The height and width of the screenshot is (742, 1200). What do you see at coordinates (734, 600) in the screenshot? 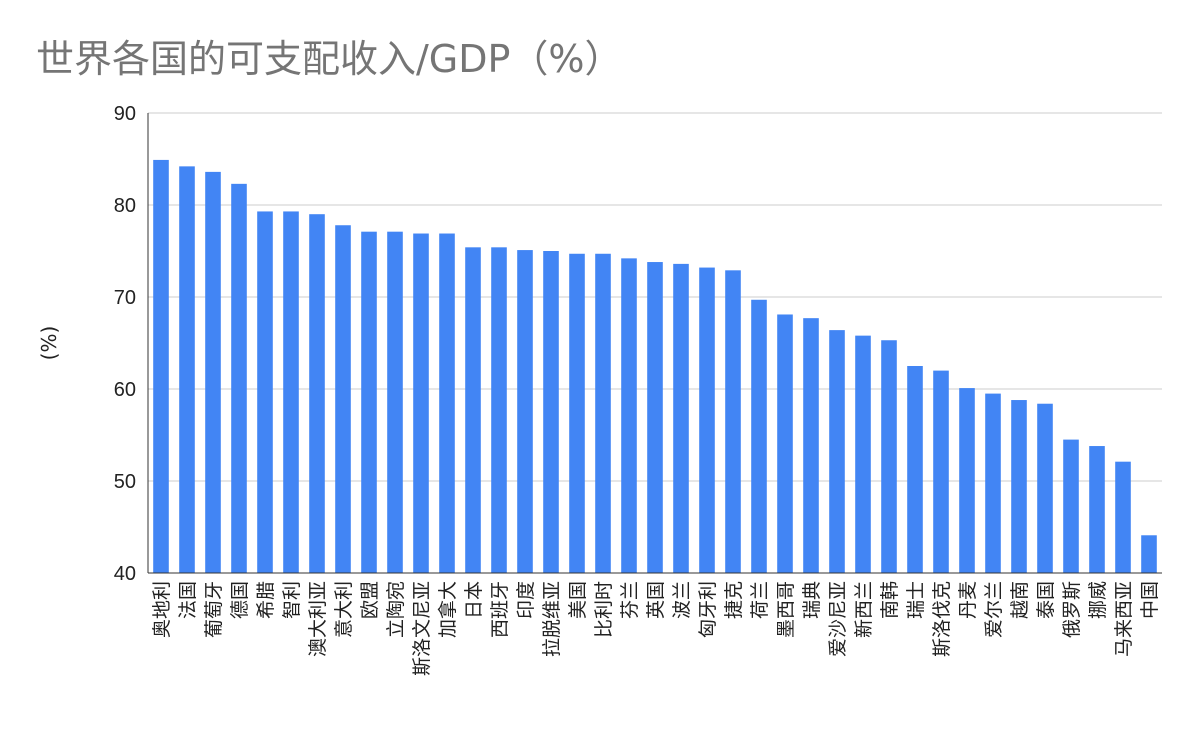
I see `x-category-label: 捷克` at bounding box center [734, 600].